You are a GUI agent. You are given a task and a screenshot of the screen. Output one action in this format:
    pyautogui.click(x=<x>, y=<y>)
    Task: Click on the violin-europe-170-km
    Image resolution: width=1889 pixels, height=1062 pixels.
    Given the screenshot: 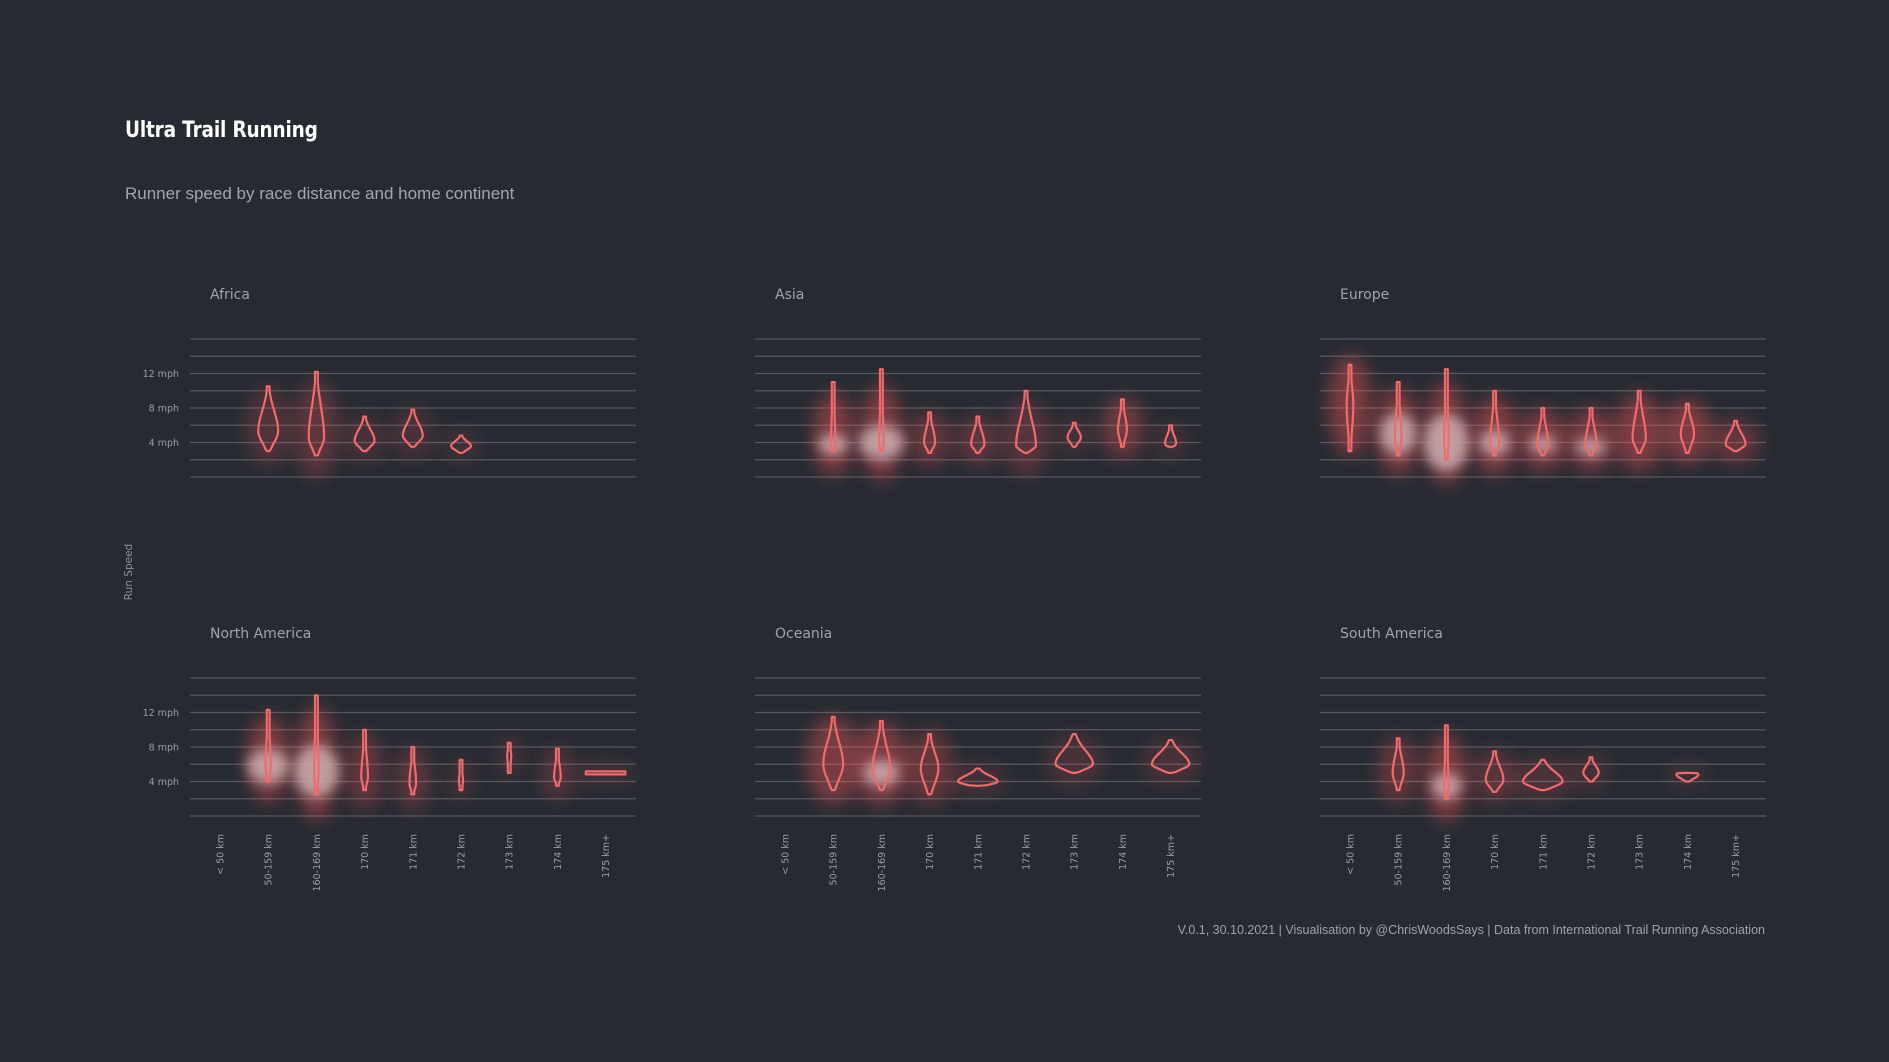 What is the action you would take?
    pyautogui.click(x=1494, y=433)
    